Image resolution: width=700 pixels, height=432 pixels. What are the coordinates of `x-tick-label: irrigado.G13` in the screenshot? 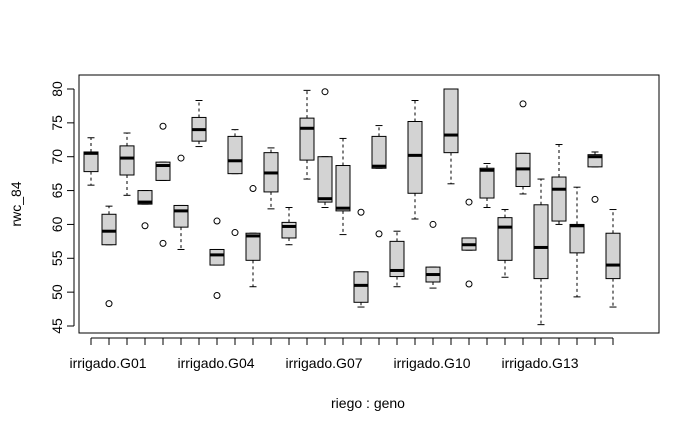 It's located at (539, 363).